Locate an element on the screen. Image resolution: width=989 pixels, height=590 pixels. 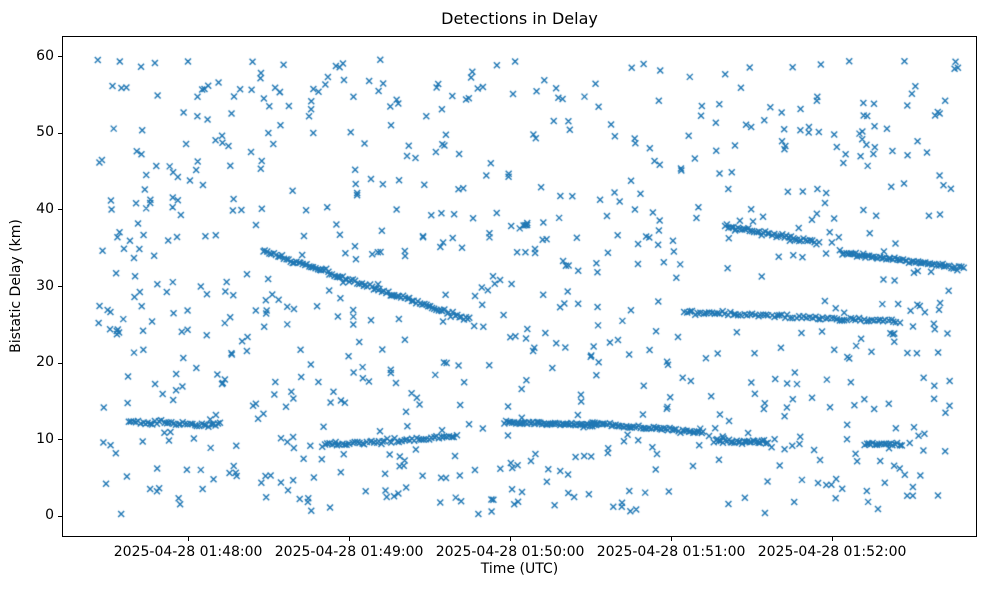
y-tick-label: 60 is located at coordinates (45, 55).